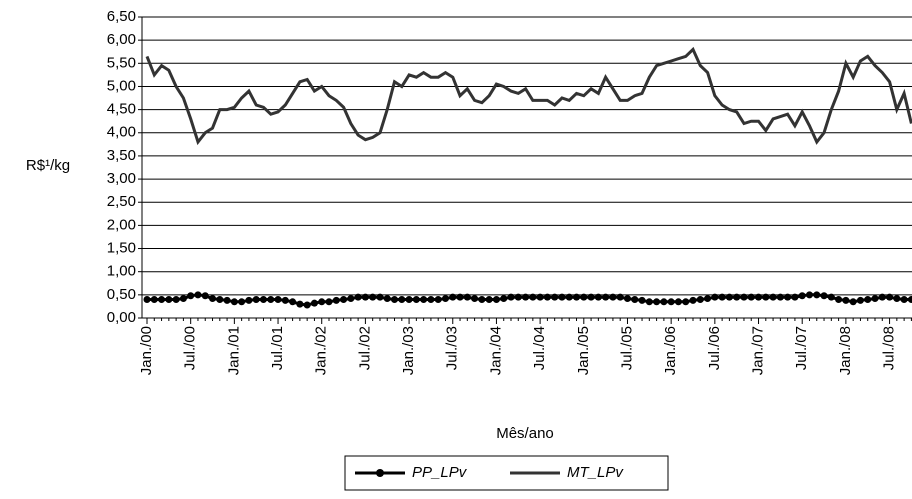  Describe the element at coordinates (121, 317) in the screenshot. I see `y-tick-label: 0,00` at that location.